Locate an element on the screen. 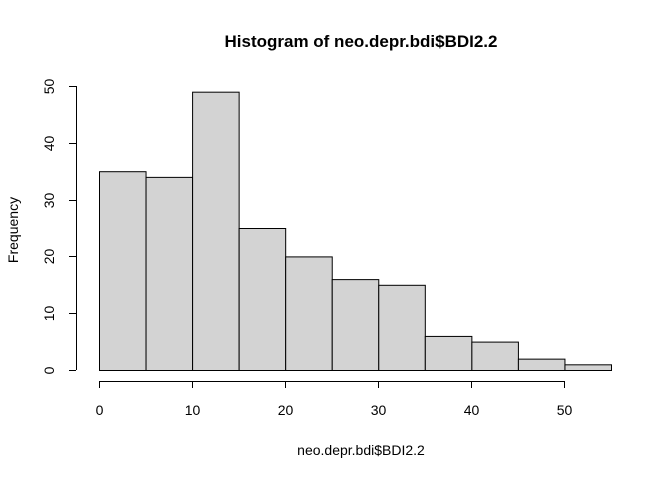 This screenshot has width=672, height=480. y-axis-label: Frequency is located at coordinates (13, 230).